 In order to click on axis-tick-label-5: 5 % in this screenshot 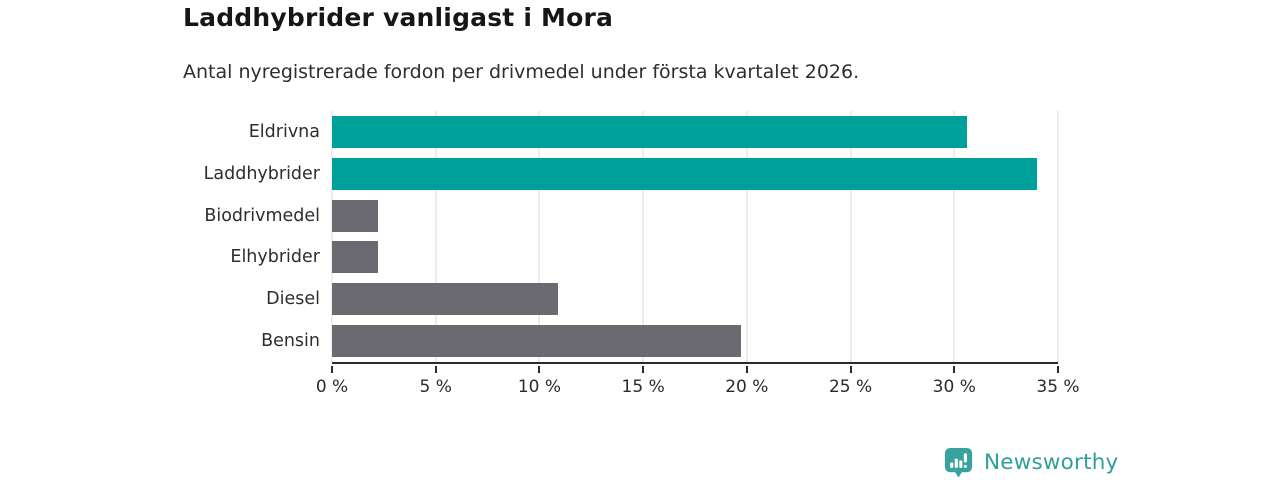, I will do `click(435, 387)`.